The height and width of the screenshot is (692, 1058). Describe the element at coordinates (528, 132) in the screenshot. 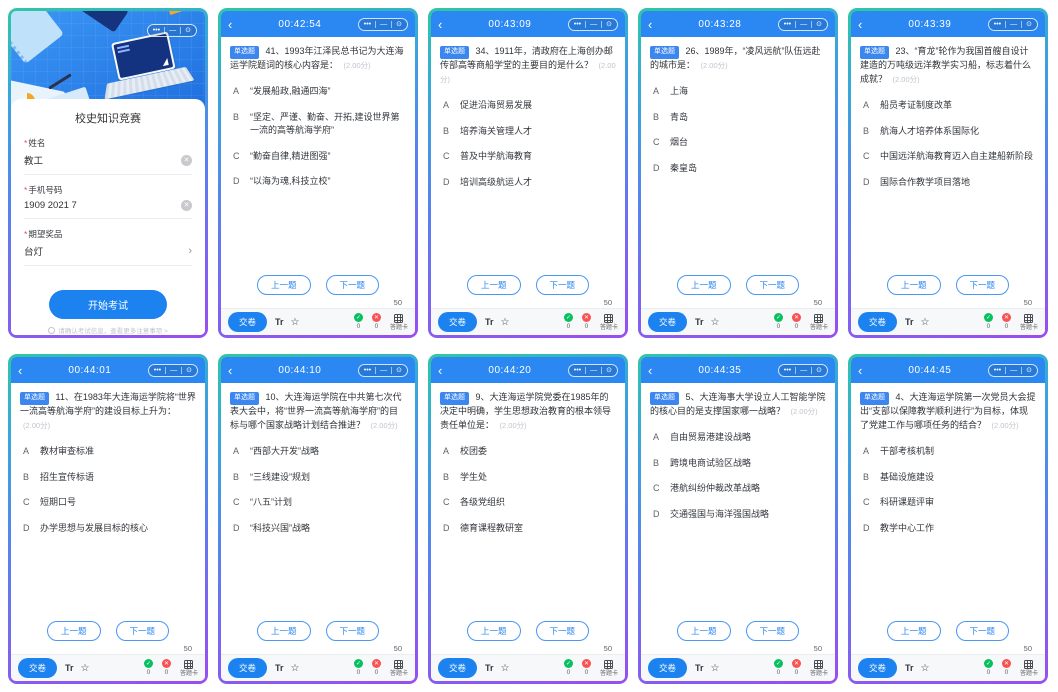

I see `option-b: B 培养海关管理人才` at that location.